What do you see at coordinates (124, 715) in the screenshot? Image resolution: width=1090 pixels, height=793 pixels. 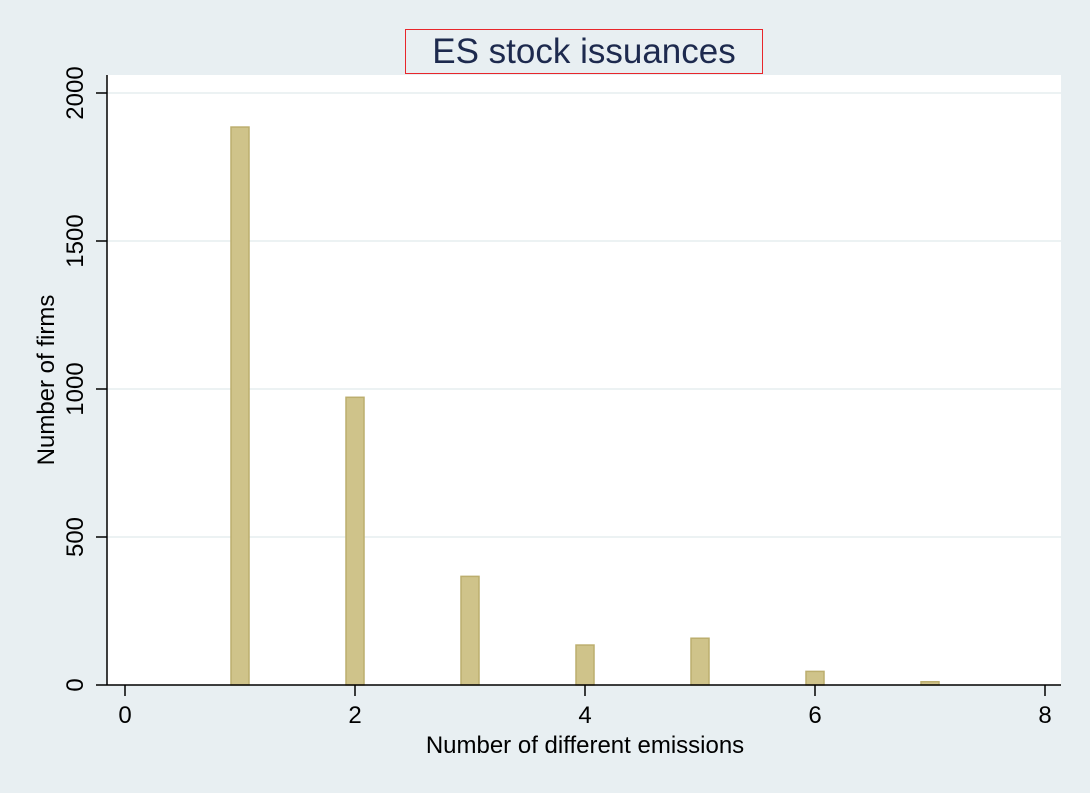 I see `x-tick-label: 0` at bounding box center [124, 715].